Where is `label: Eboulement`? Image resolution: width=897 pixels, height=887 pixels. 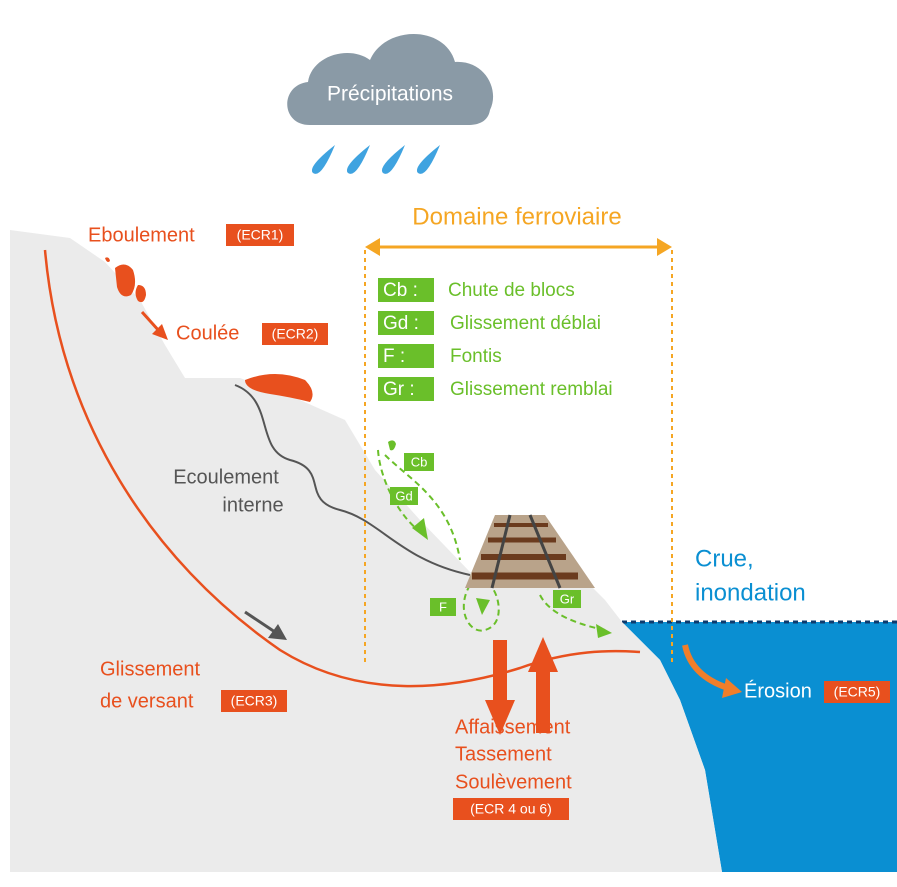
label: Eboulement is located at coordinates (141, 235).